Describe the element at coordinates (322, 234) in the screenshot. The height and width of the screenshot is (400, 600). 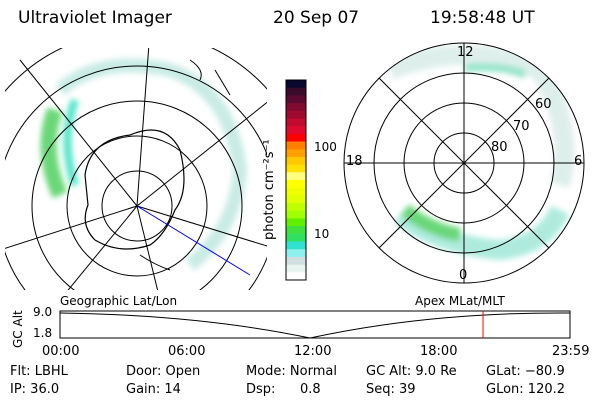
I see `colorbar-tick-10: 10` at that location.